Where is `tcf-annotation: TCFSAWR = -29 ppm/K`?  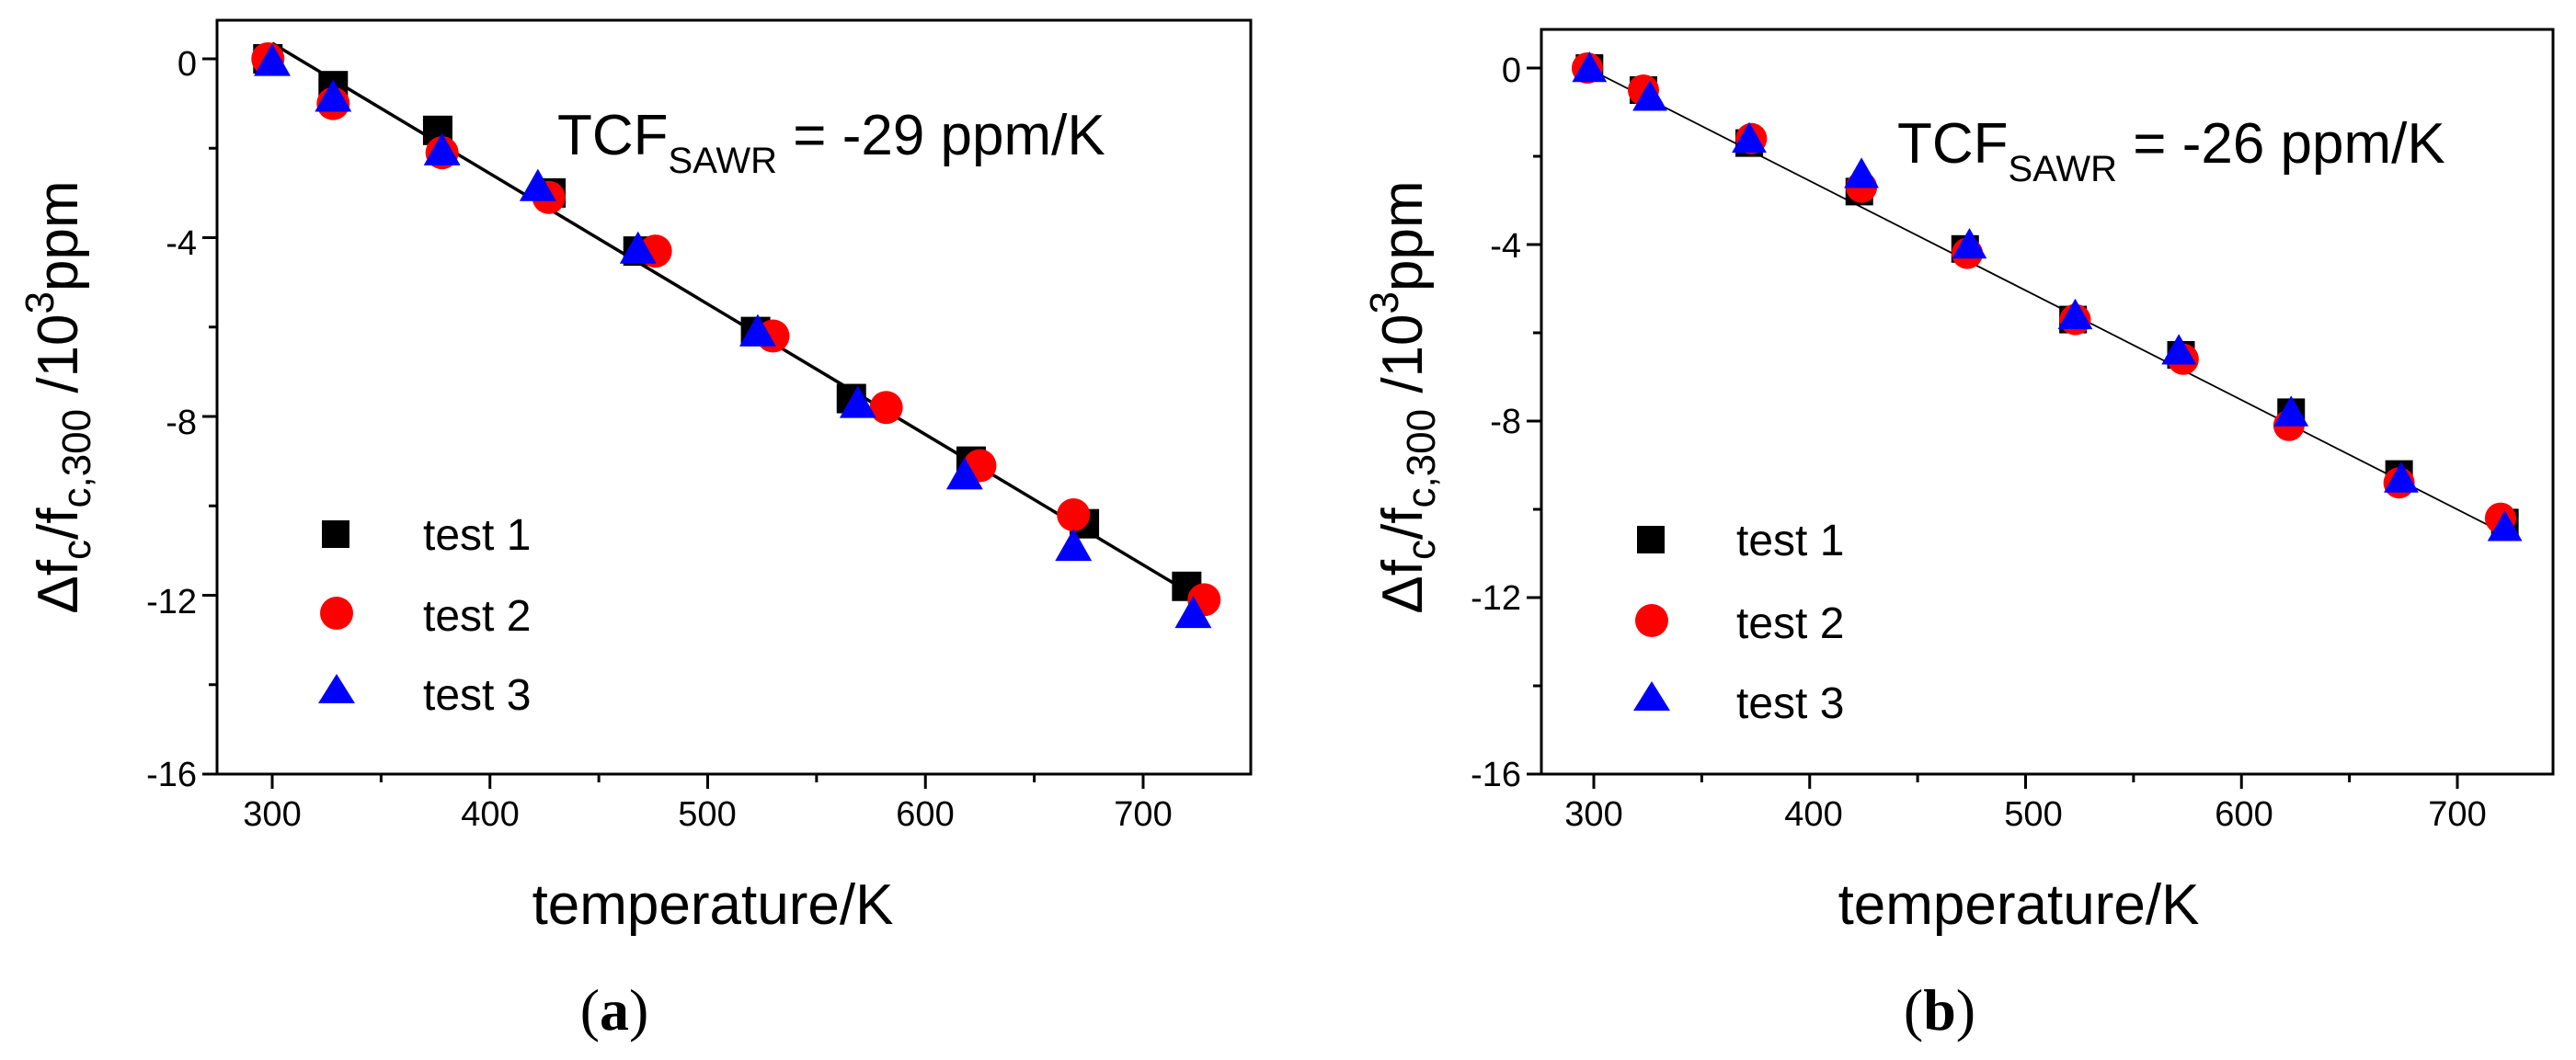 tcf-annotation: TCFSAWR = -29 ppm/K is located at coordinates (831, 143).